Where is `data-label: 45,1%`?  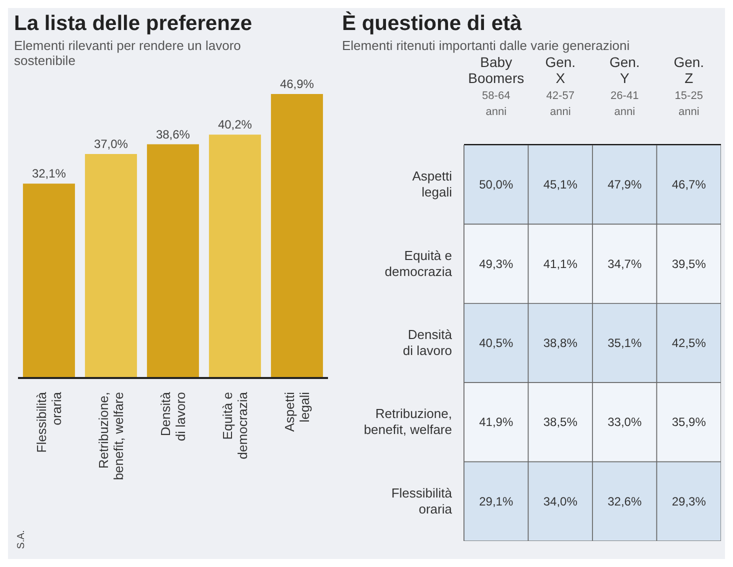 data-label: 45,1% is located at coordinates (560, 185).